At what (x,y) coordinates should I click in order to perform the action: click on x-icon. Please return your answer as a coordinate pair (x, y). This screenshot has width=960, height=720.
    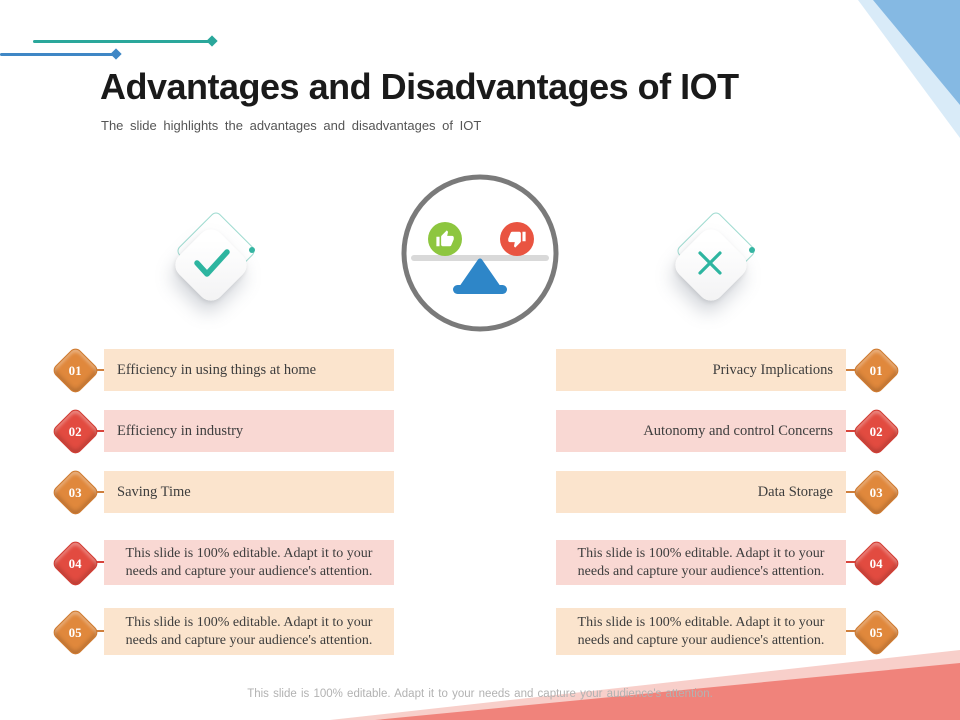
    Looking at the image, I should click on (710, 263).